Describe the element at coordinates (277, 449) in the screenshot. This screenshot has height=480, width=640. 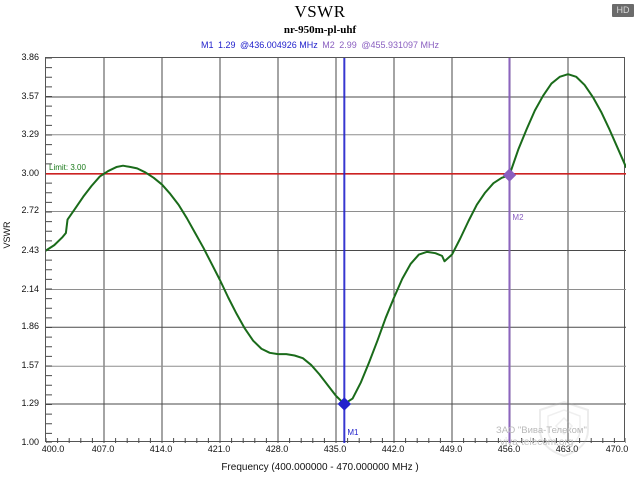
I see `x-tick-label: 428.0` at that location.